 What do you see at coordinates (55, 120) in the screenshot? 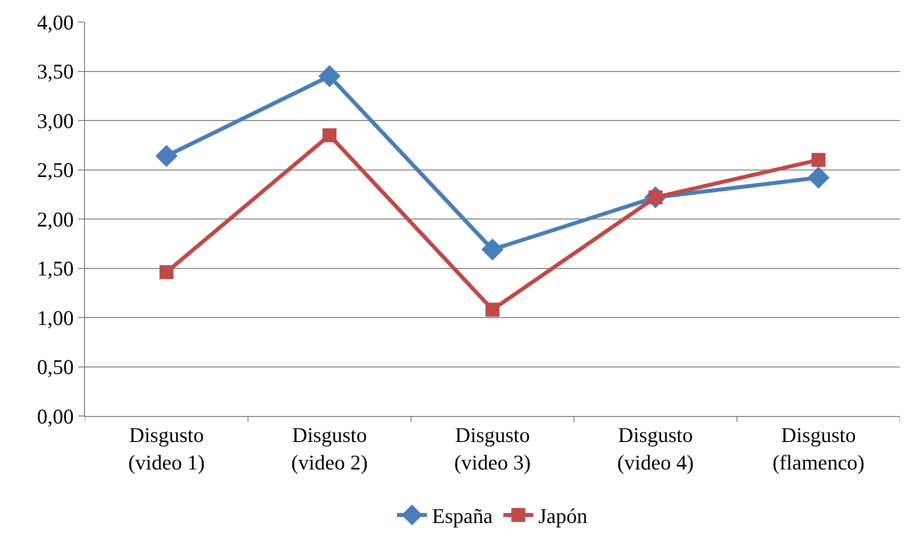
I see `y-tick-label: 3,00` at bounding box center [55, 120].